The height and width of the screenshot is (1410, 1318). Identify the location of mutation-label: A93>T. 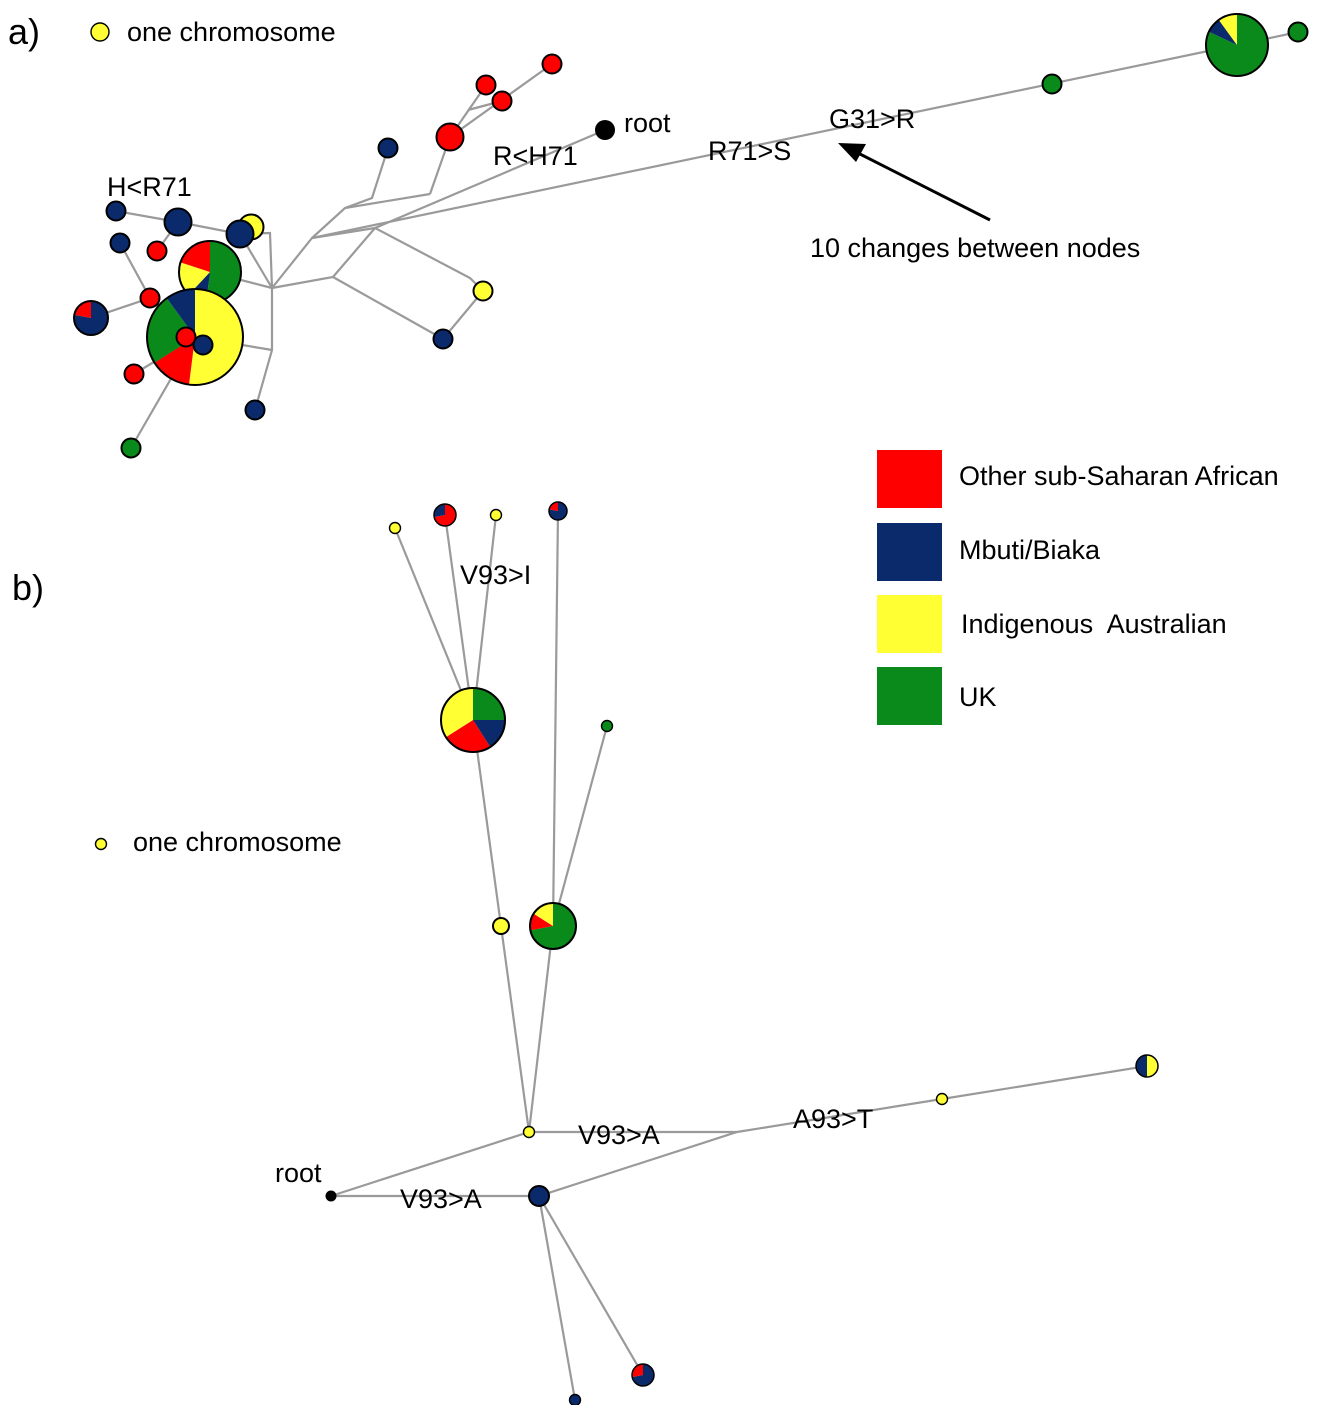
(833, 1119).